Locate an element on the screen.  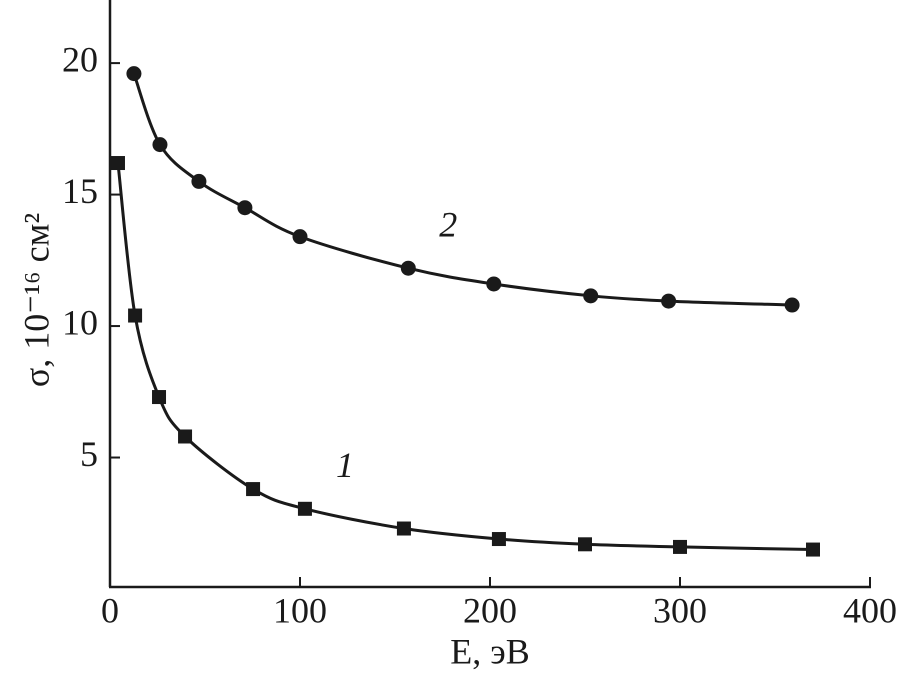
x-axis-label: E, эВ is located at coordinates (489, 651).